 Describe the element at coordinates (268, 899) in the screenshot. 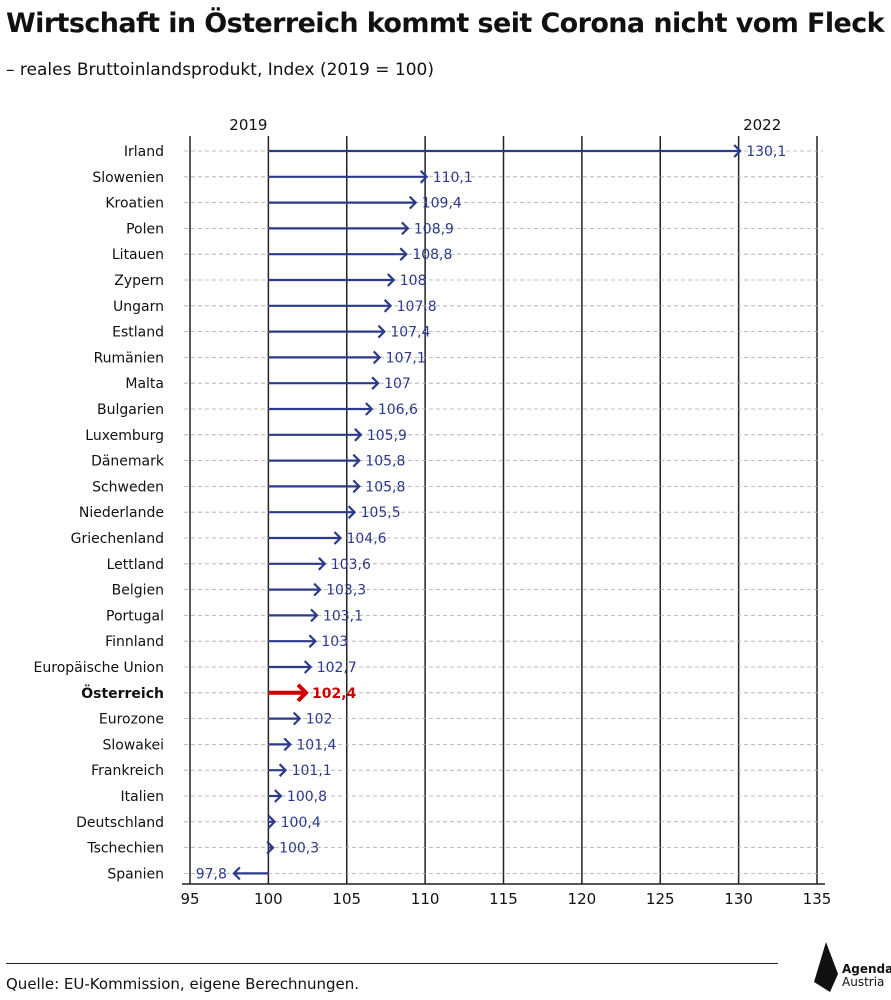

I see `x-tick-label: 100` at that location.